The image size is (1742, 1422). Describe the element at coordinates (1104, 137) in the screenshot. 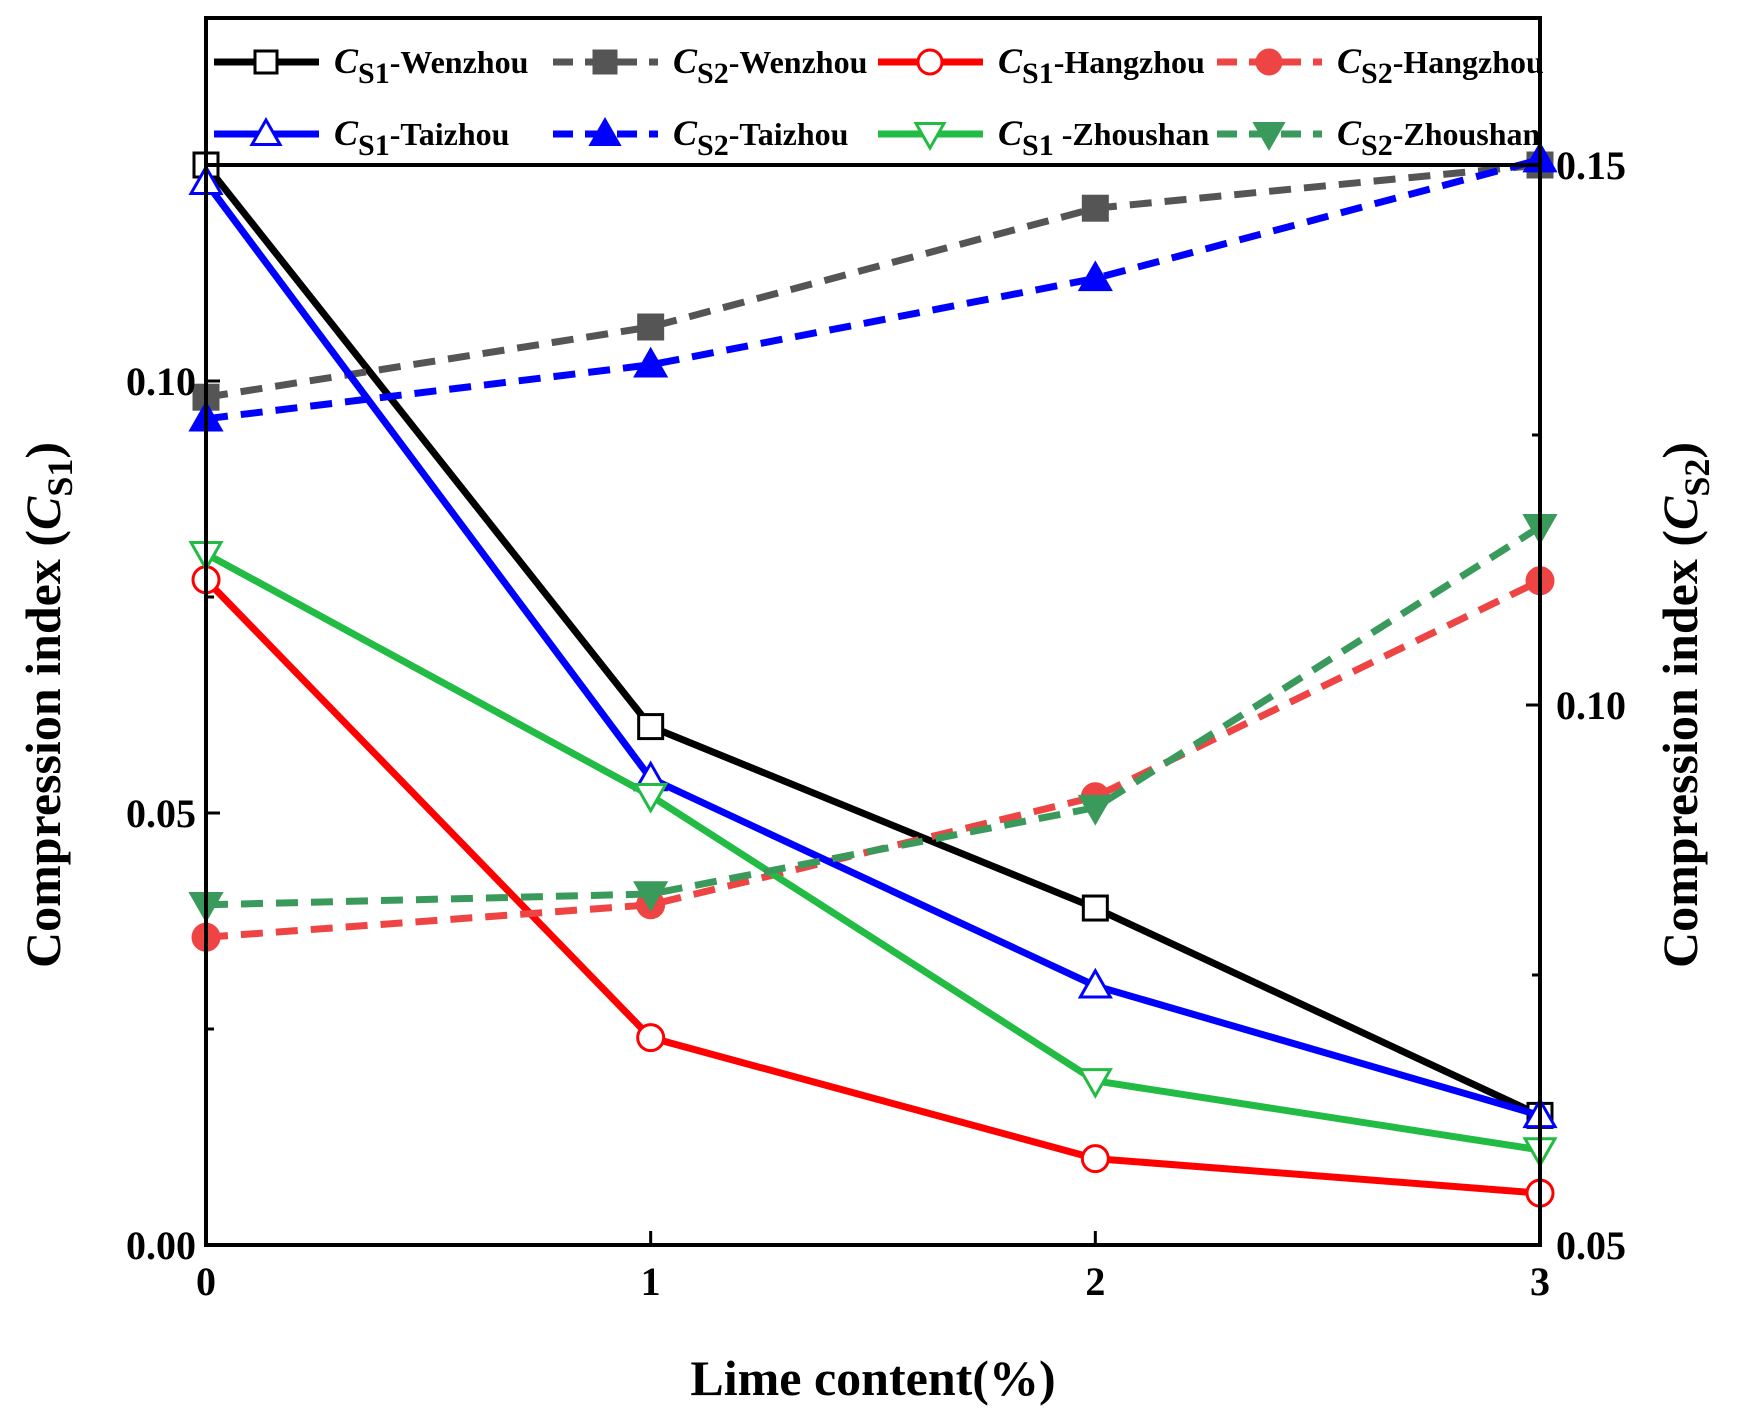

I see `legend-label-cs1-zhoushan: CS1 -Zhoushan` at that location.